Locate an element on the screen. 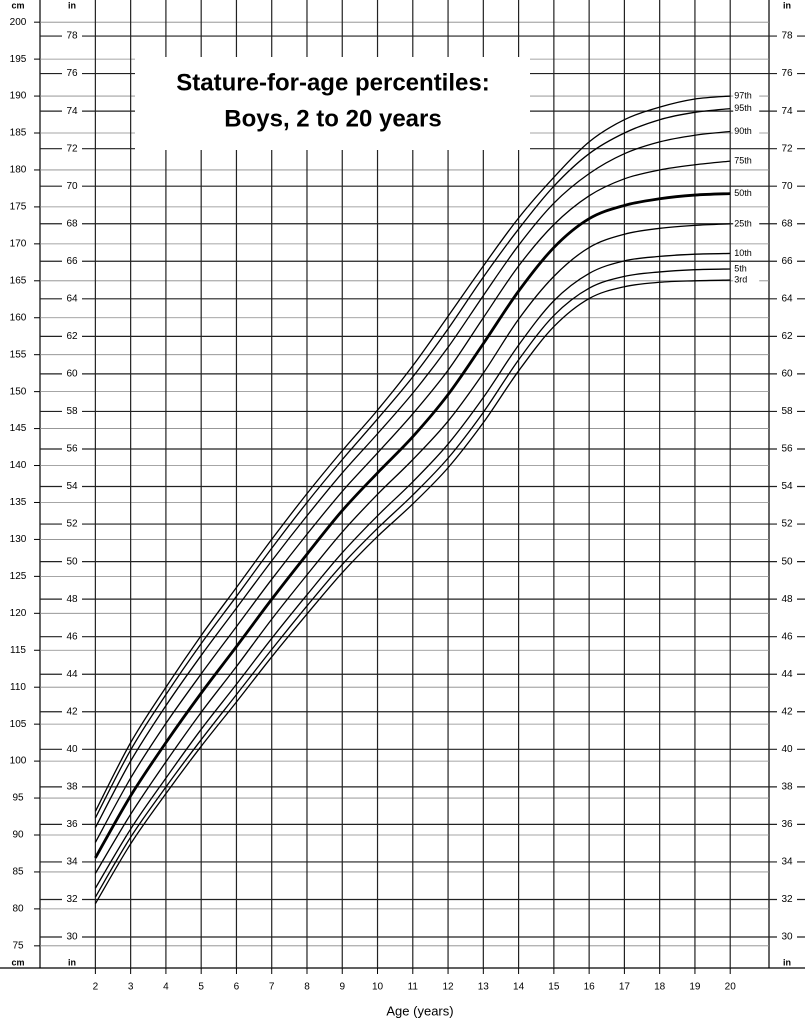 The height and width of the screenshot is (1023, 805). y-tick-label: 185 is located at coordinates (18, 133).